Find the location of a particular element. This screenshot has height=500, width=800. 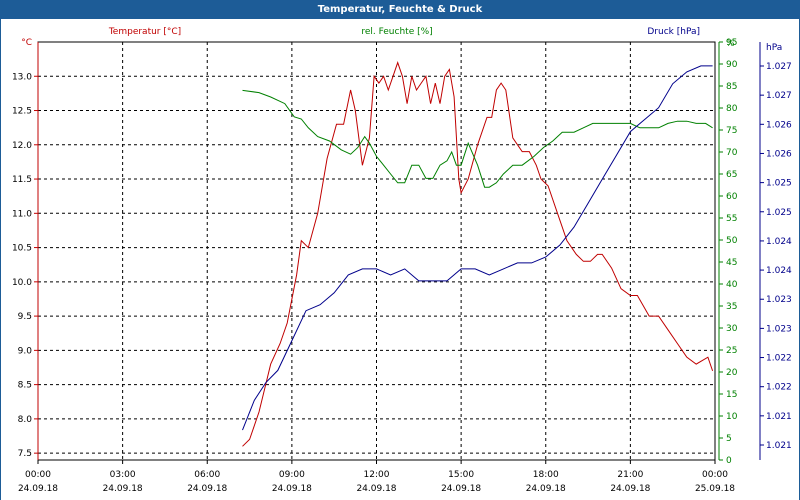

humidity-tick-label: 55 is located at coordinates (731, 219).